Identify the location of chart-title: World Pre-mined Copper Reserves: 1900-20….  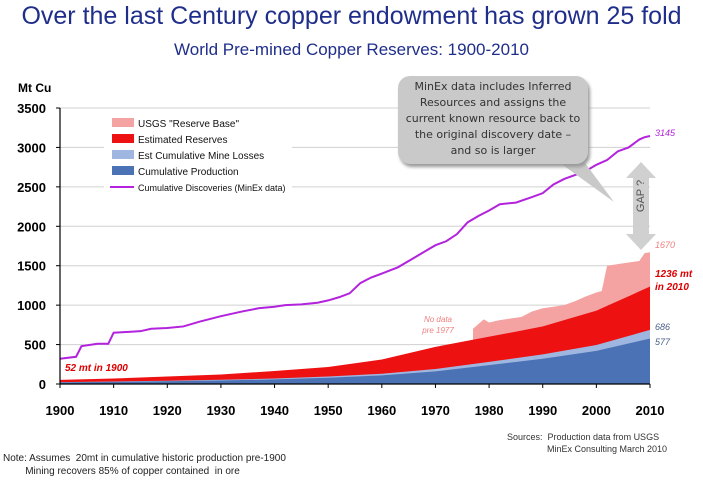
(351, 49).